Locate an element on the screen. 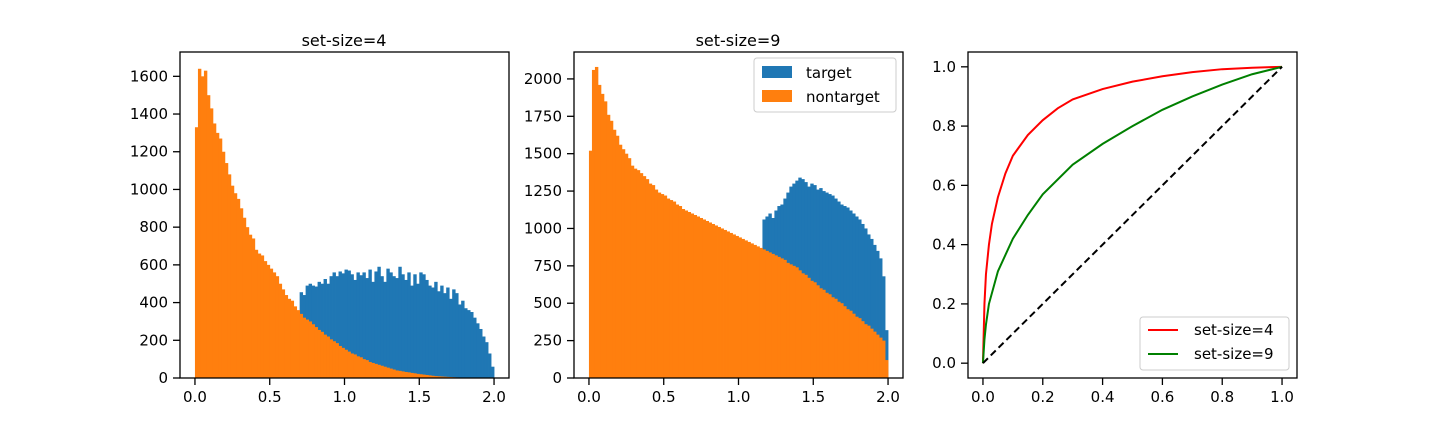 The height and width of the screenshot is (432, 1440). y-tick-label: 600 is located at coordinates (153, 265).